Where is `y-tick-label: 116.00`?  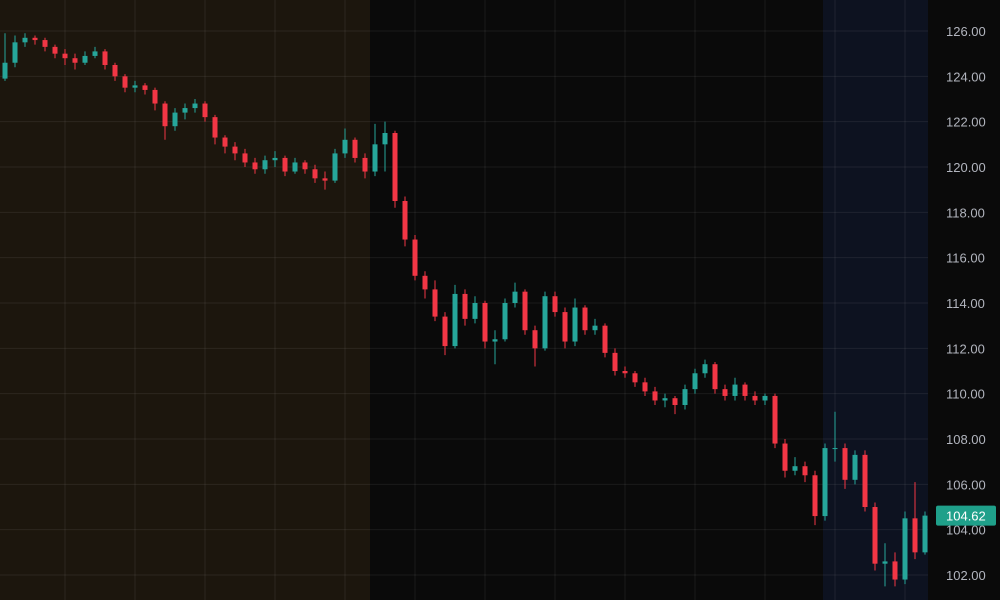
y-tick-label: 116.00 is located at coordinates (965, 258).